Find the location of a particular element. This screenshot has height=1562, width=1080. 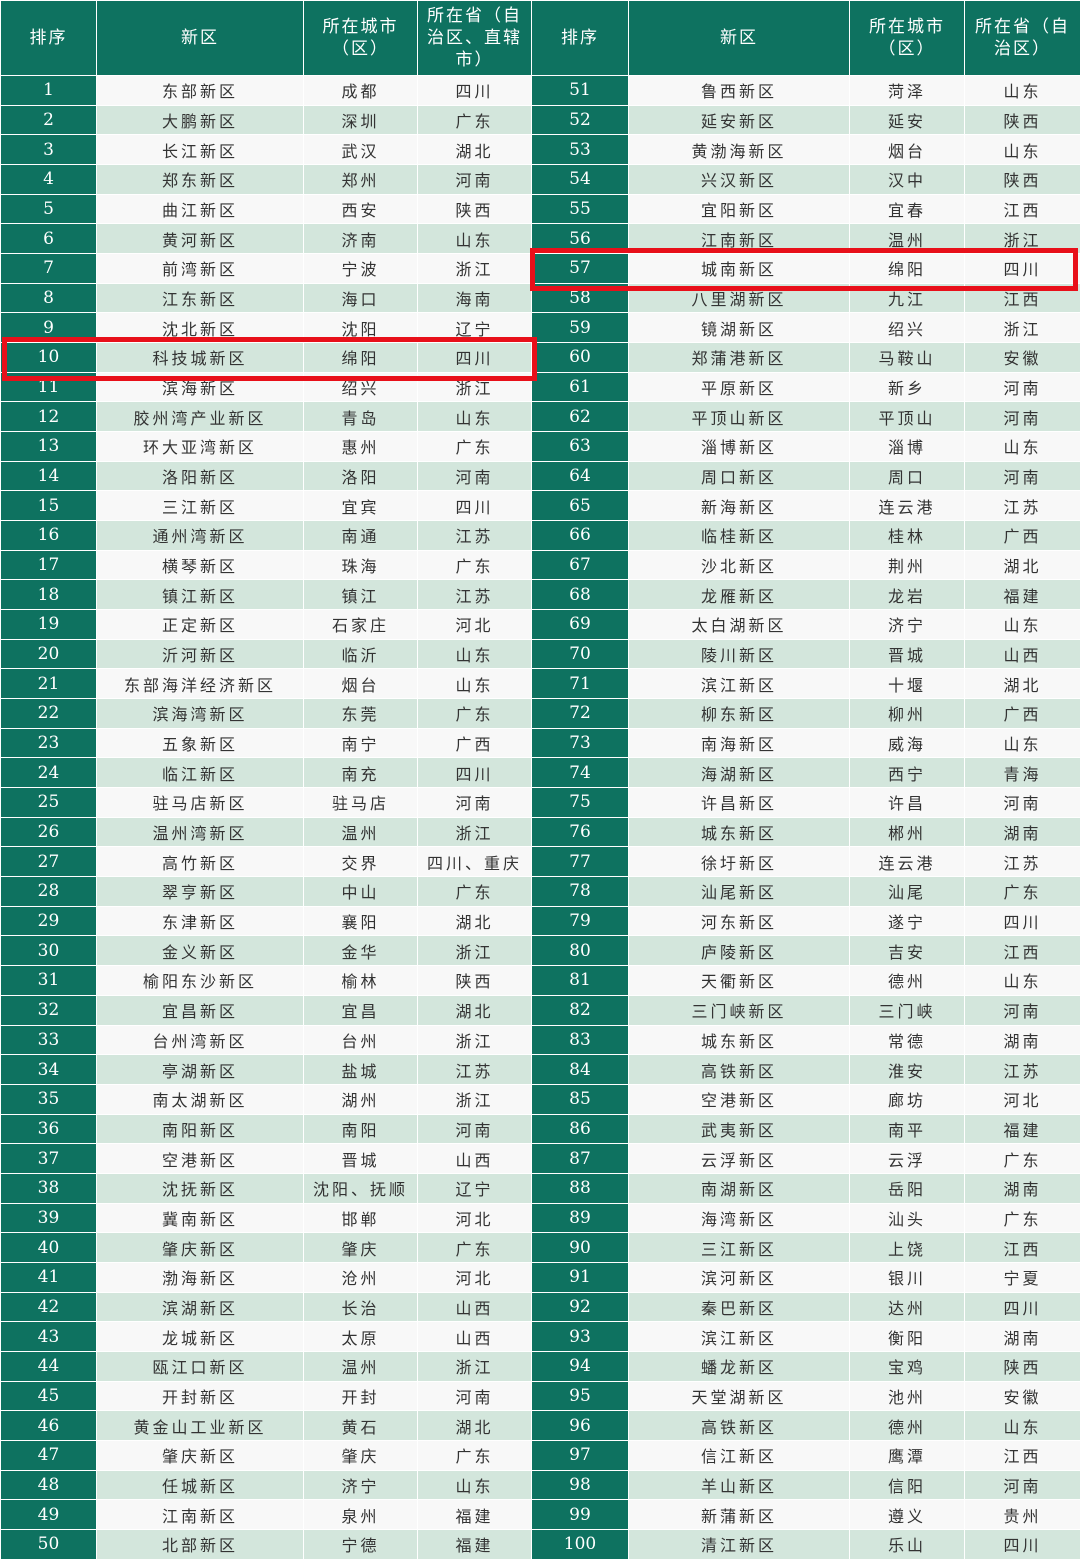

district-cell: 八里湖新区 is located at coordinates (739, 298).